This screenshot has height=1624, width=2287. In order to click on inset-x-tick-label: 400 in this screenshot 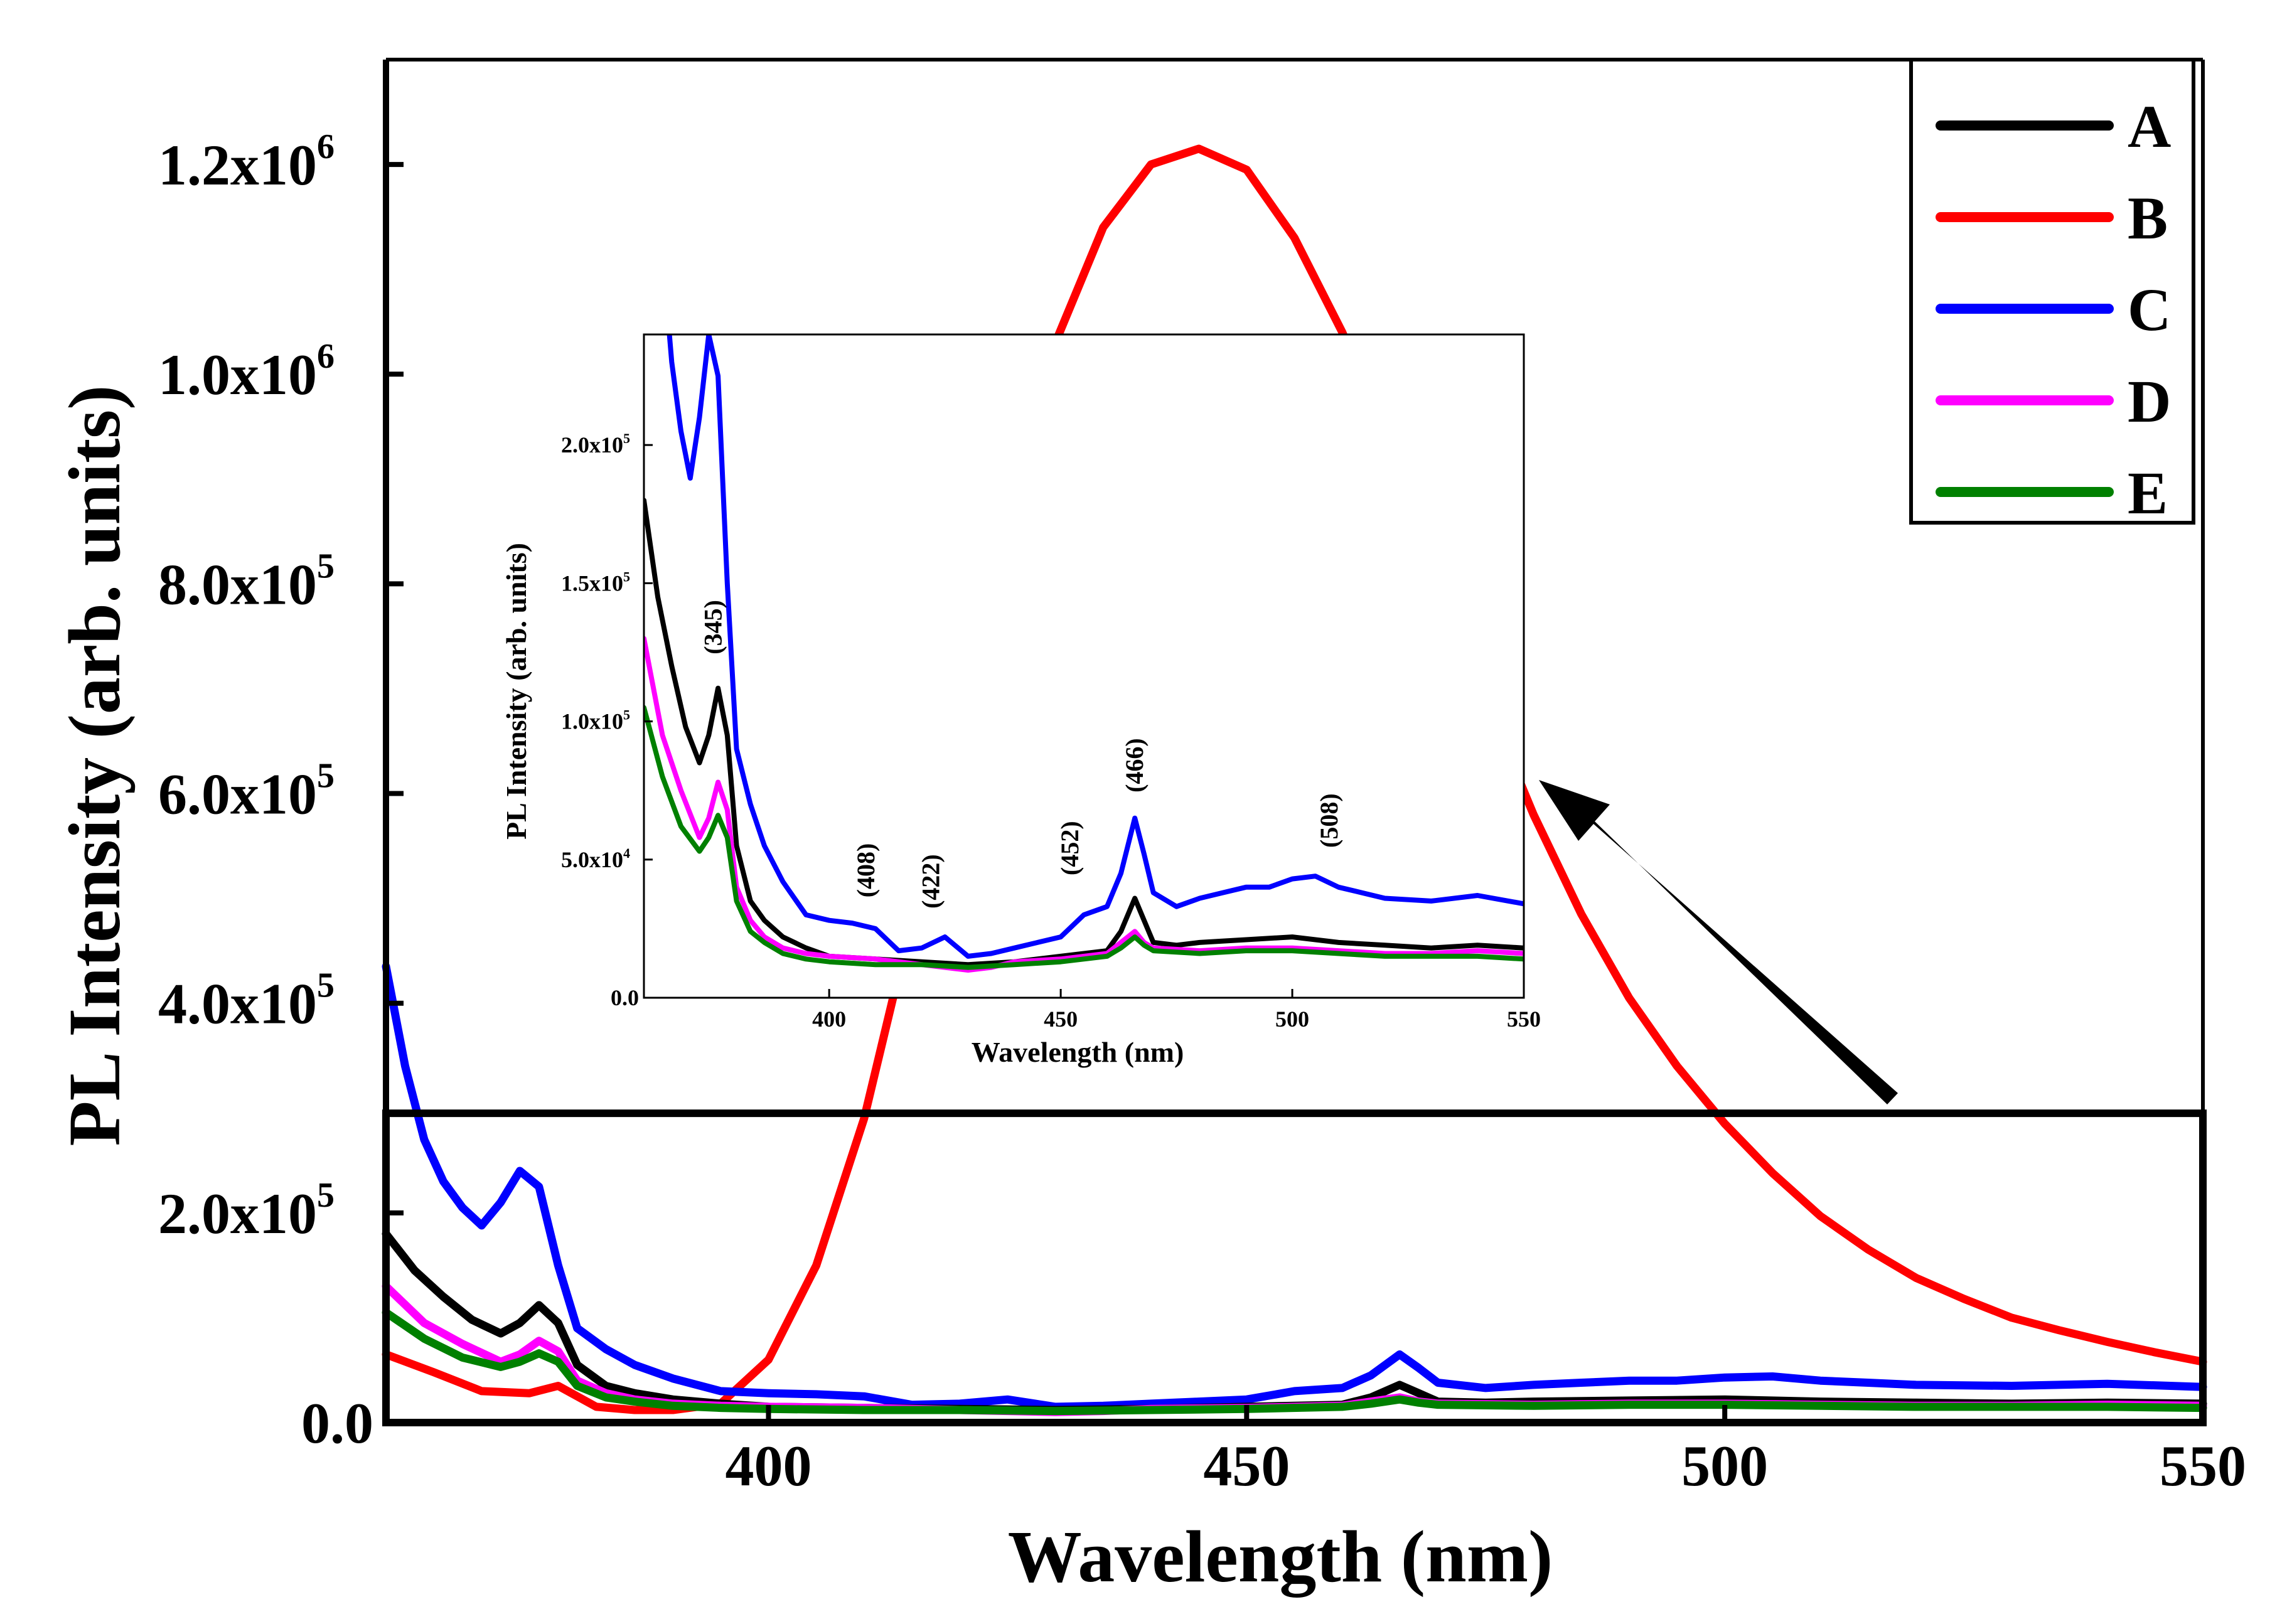, I will do `click(829, 1019)`.